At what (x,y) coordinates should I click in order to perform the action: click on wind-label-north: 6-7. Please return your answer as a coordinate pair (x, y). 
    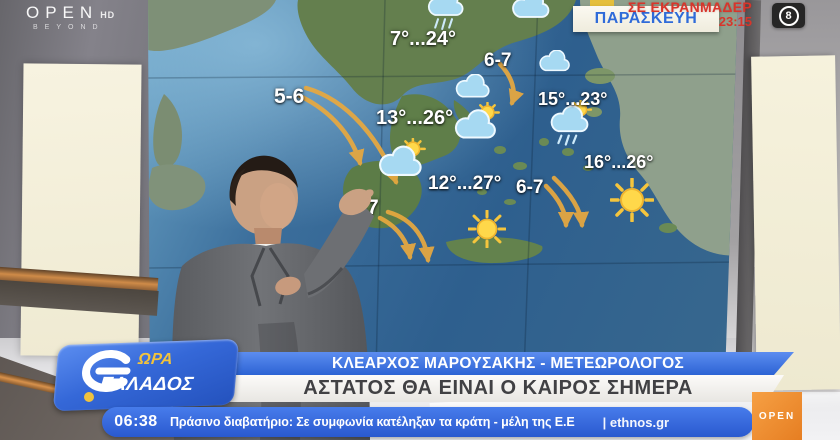
    Looking at the image, I should click on (498, 60).